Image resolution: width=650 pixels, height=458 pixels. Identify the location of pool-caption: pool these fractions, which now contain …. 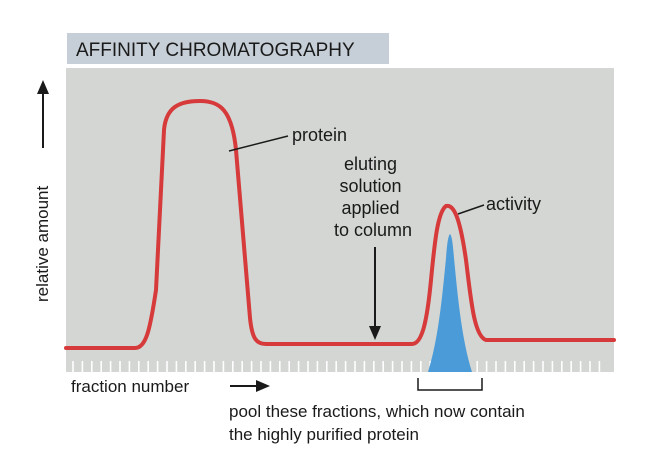
(379, 423).